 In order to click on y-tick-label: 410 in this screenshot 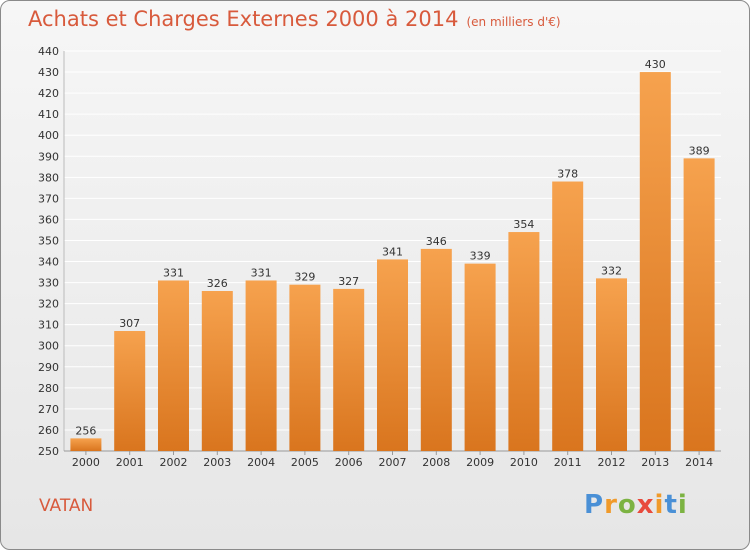, I will do `click(48, 114)`.